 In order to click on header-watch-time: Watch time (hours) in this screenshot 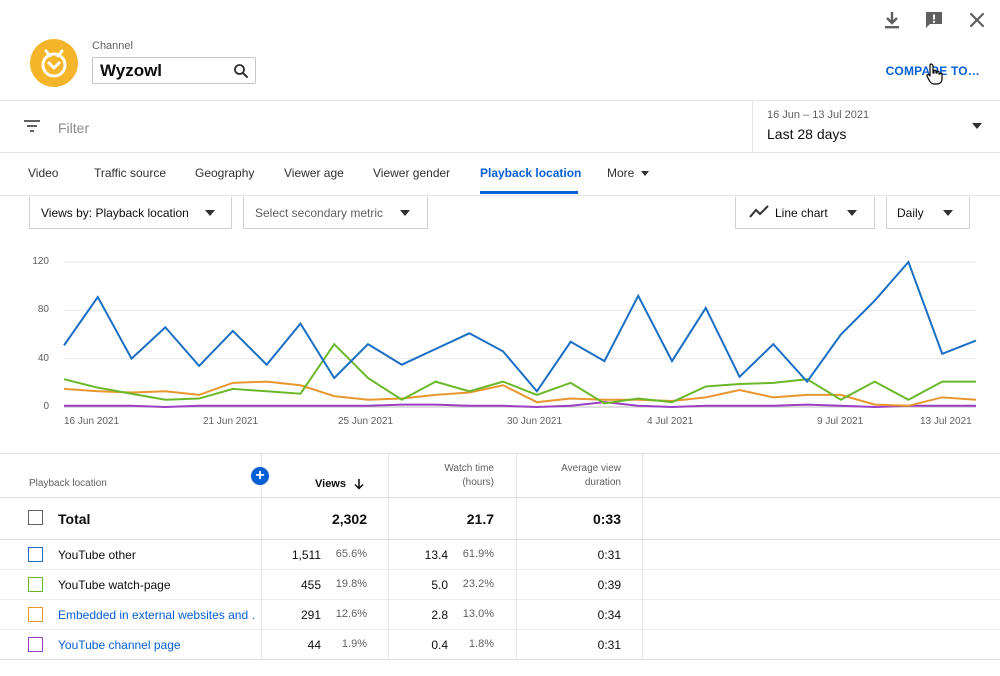, I will do `click(457, 476)`.